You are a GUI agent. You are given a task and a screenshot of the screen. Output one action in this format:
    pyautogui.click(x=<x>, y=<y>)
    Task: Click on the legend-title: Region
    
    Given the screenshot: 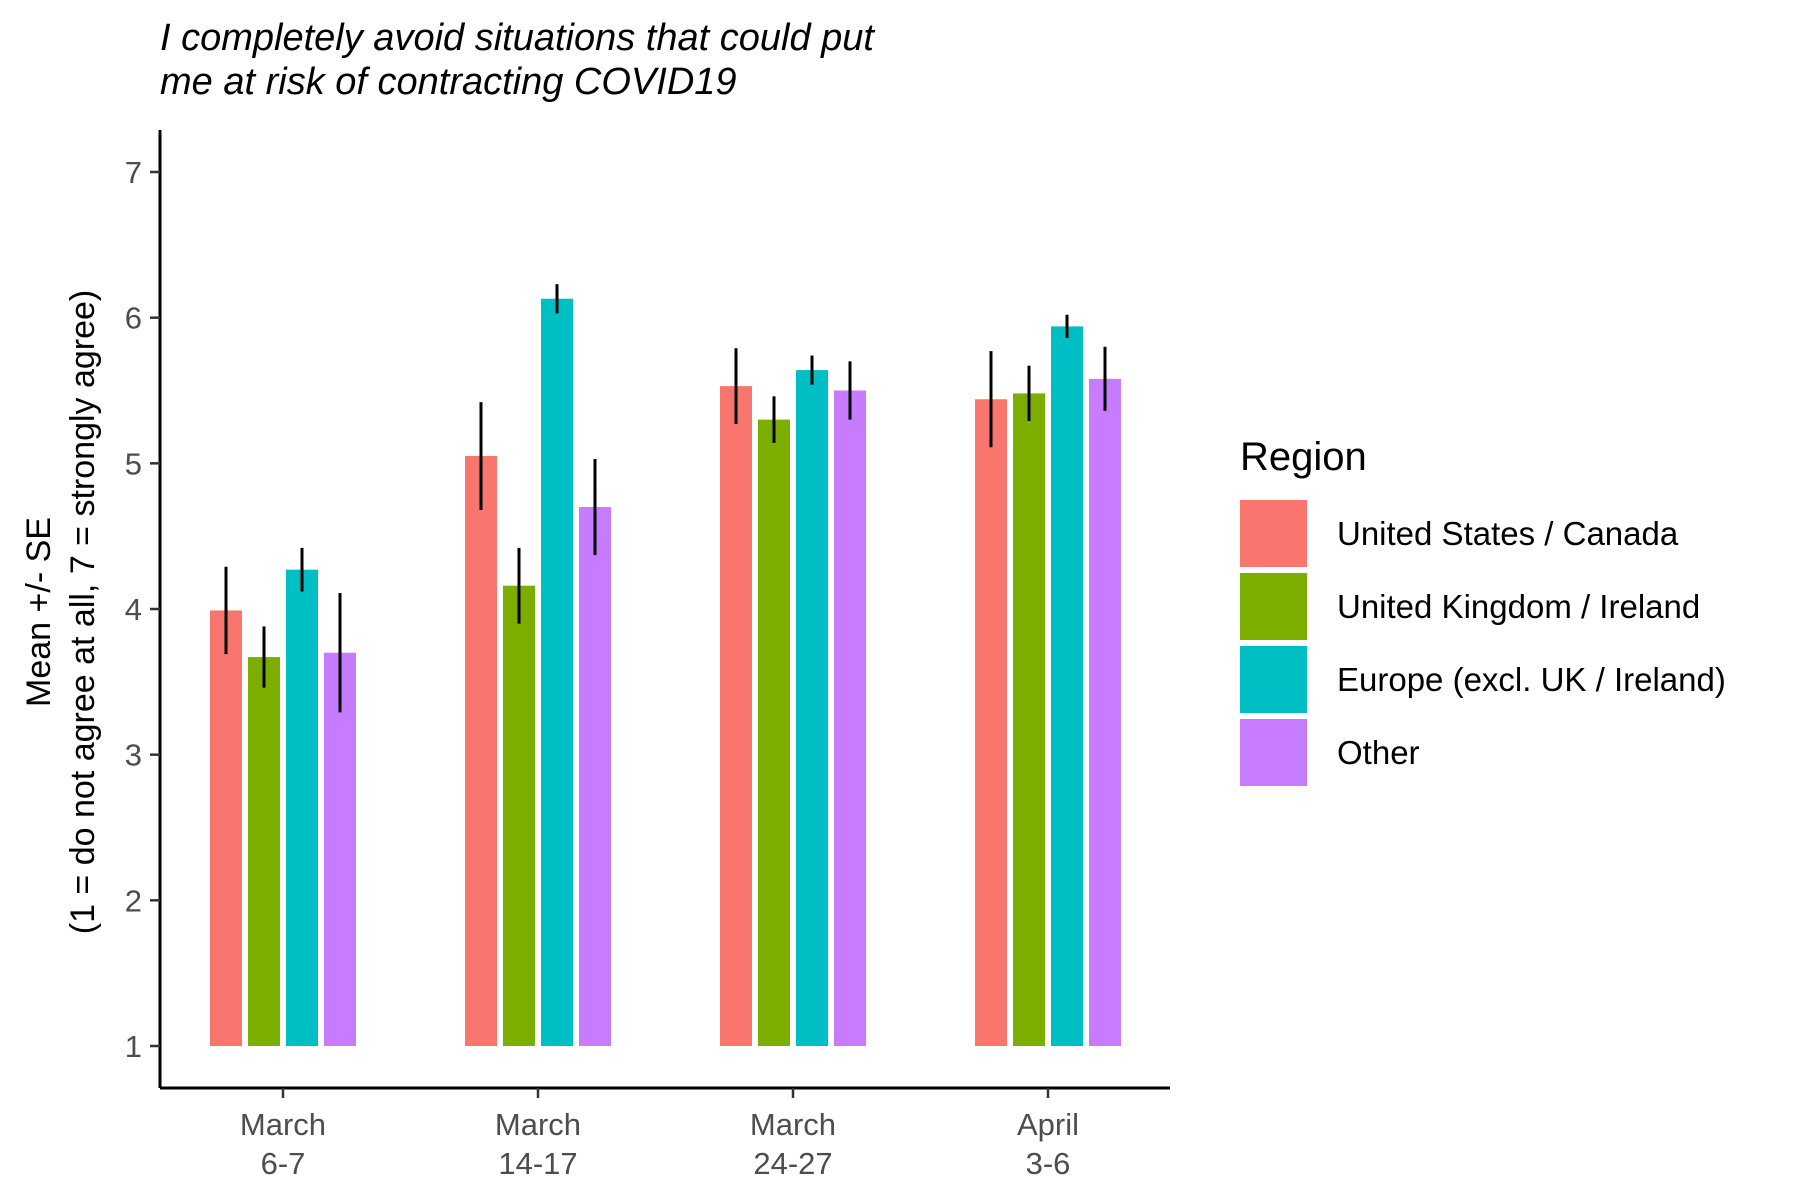 What is the action you would take?
    pyautogui.click(x=1303, y=457)
    